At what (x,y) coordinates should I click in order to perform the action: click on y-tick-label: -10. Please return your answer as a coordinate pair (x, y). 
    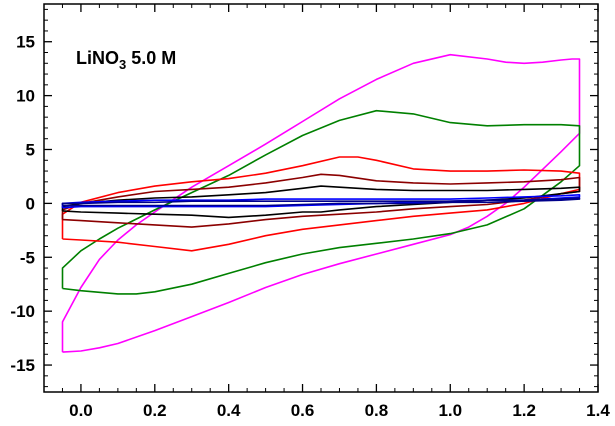
    Looking at the image, I should click on (22, 311).